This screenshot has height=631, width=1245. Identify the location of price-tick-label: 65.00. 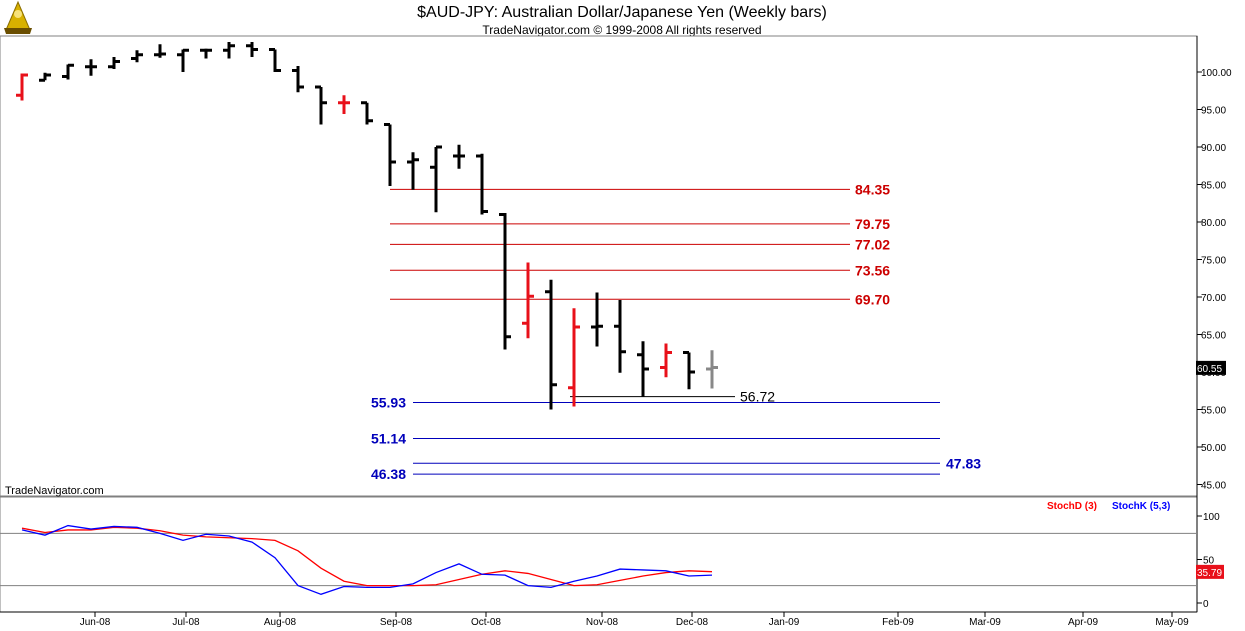
(1213, 336).